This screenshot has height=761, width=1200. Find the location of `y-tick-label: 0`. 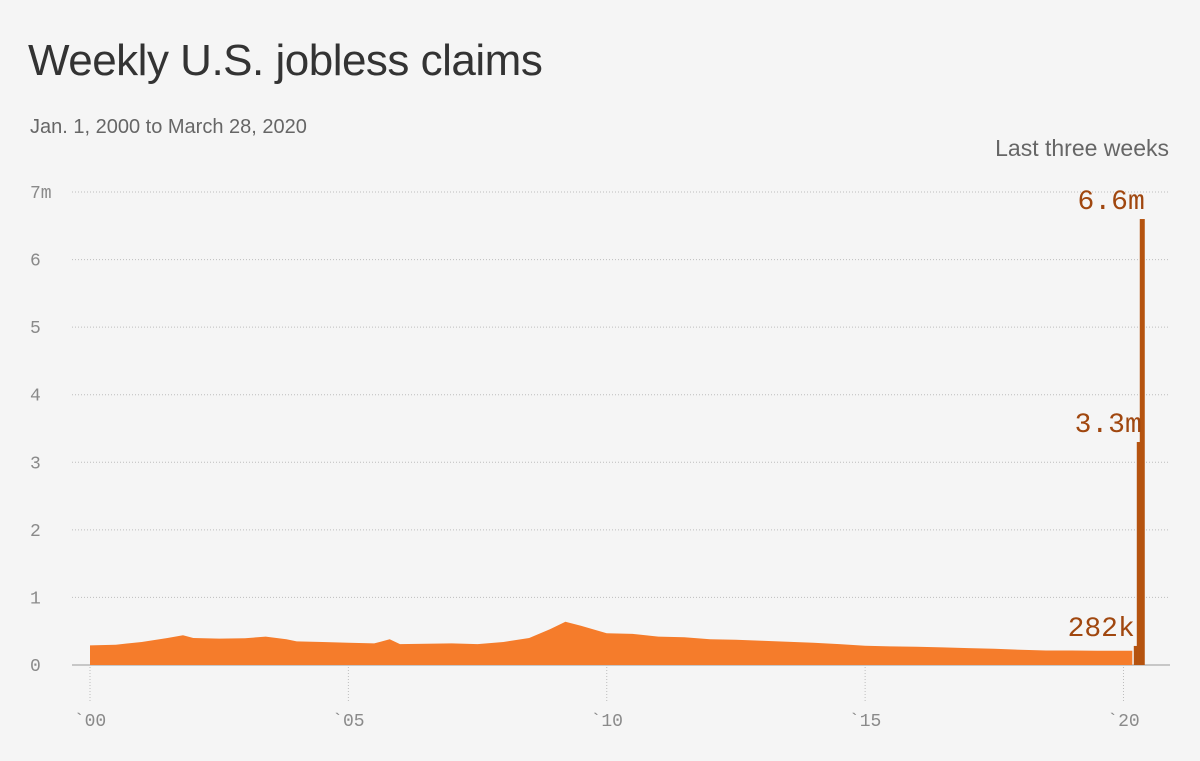

y-tick-label: 0 is located at coordinates (35, 667).